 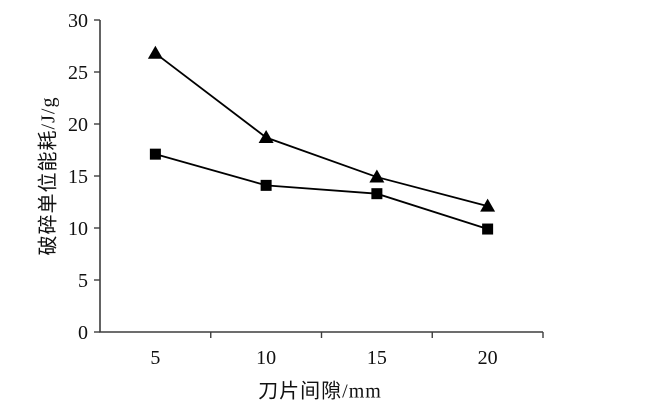 I want to click on y-axis-title: 破碎单位能耗/J/g, so click(x=48, y=176).